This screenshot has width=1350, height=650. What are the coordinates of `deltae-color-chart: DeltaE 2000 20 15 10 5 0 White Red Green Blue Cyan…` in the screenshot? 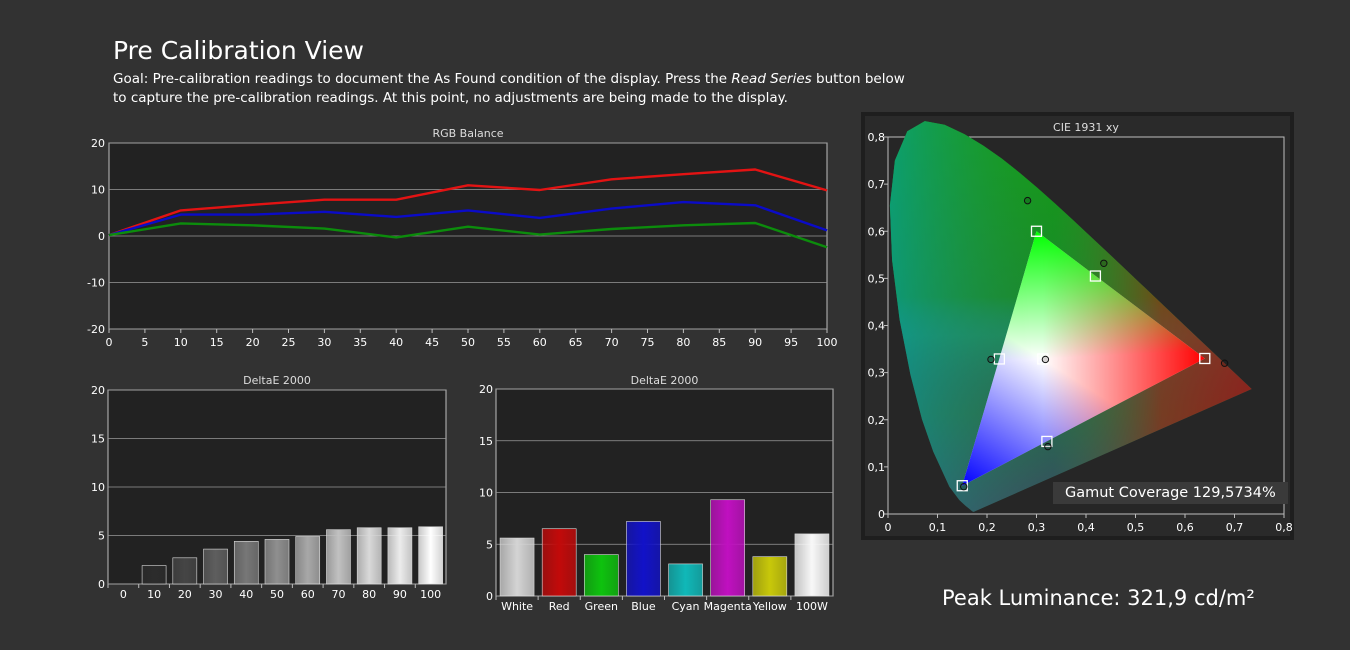 It's located at (650, 492).